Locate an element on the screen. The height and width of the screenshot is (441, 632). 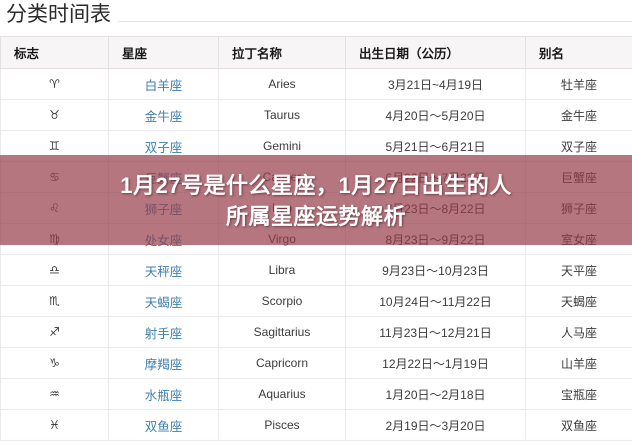
zodiac-symbol-icon: ♑ is located at coordinates (55, 363).